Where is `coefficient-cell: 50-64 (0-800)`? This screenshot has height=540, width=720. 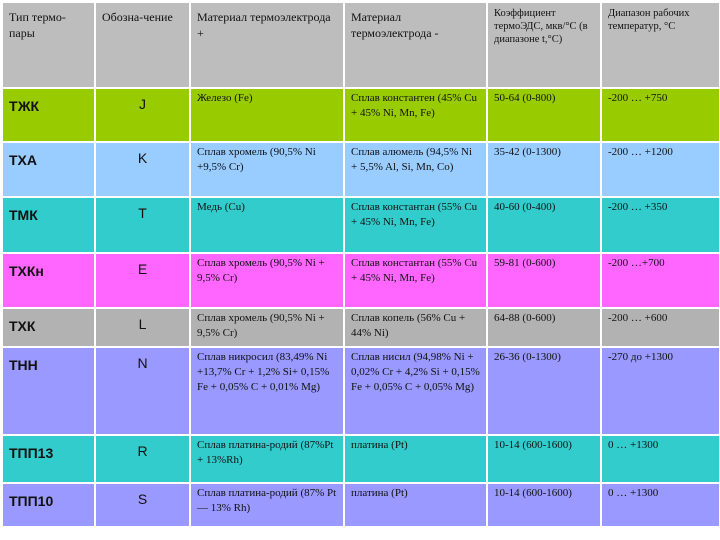
coefficient-cell: 50-64 (0-800) is located at coordinates (544, 115).